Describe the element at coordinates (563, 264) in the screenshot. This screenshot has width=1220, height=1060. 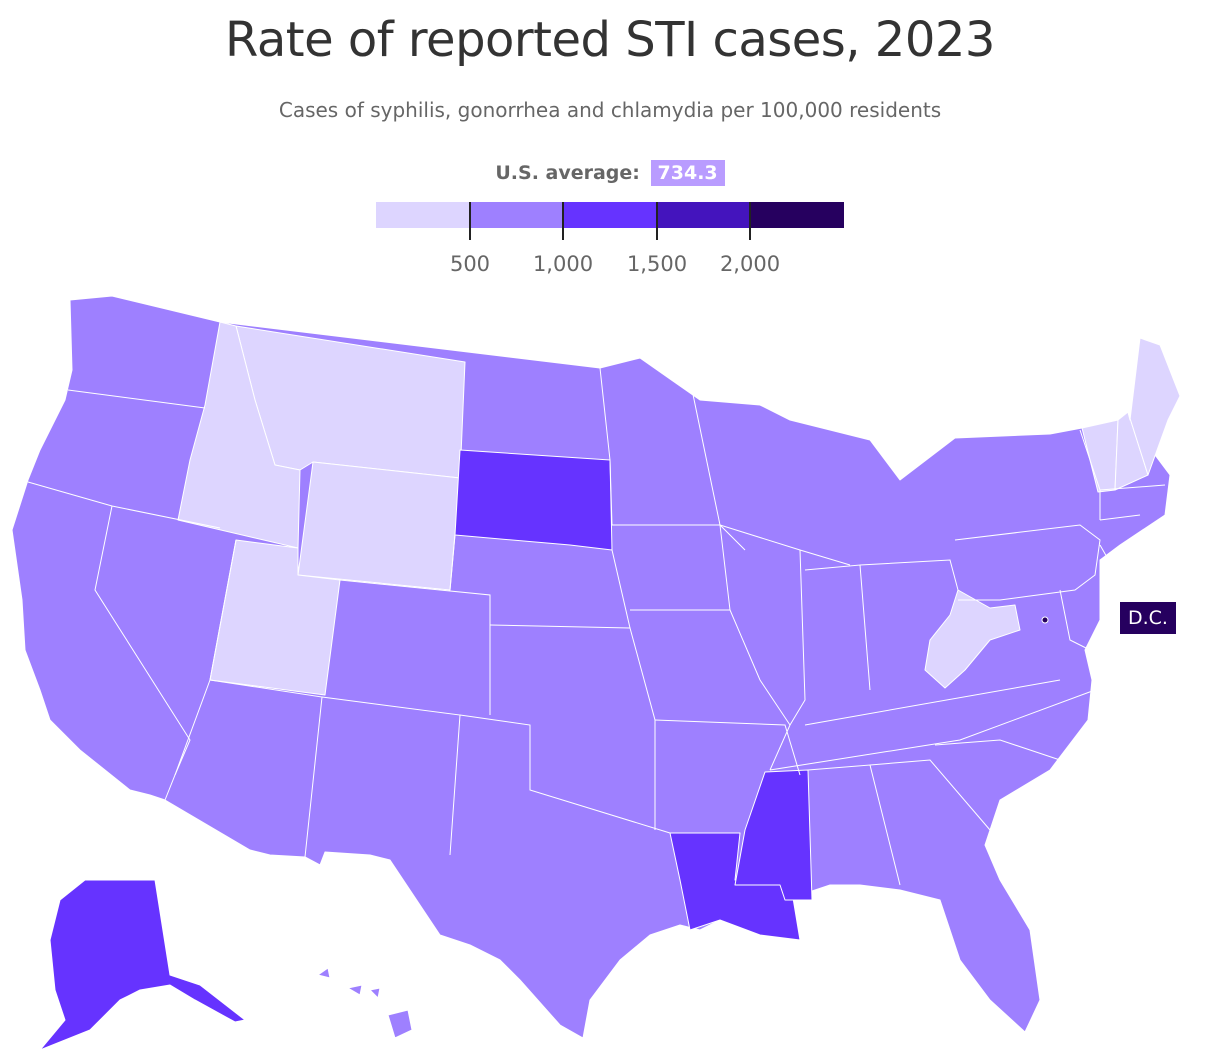
I see `legend-tick-label-1000: 1,000` at that location.